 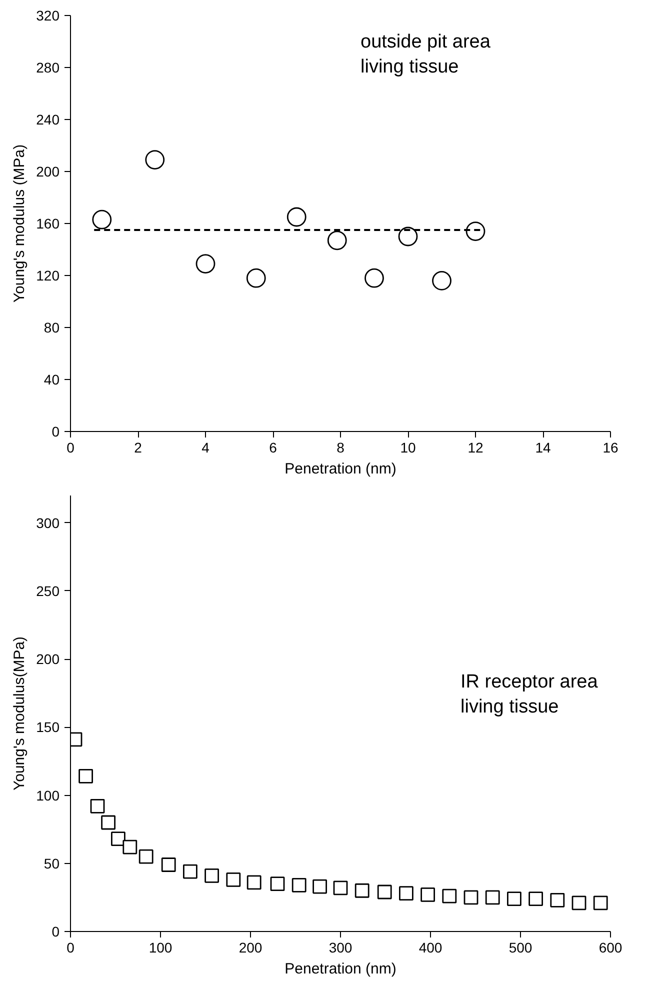 What do you see at coordinates (48, 795) in the screenshot?
I see `y-tick-label: 100` at bounding box center [48, 795].